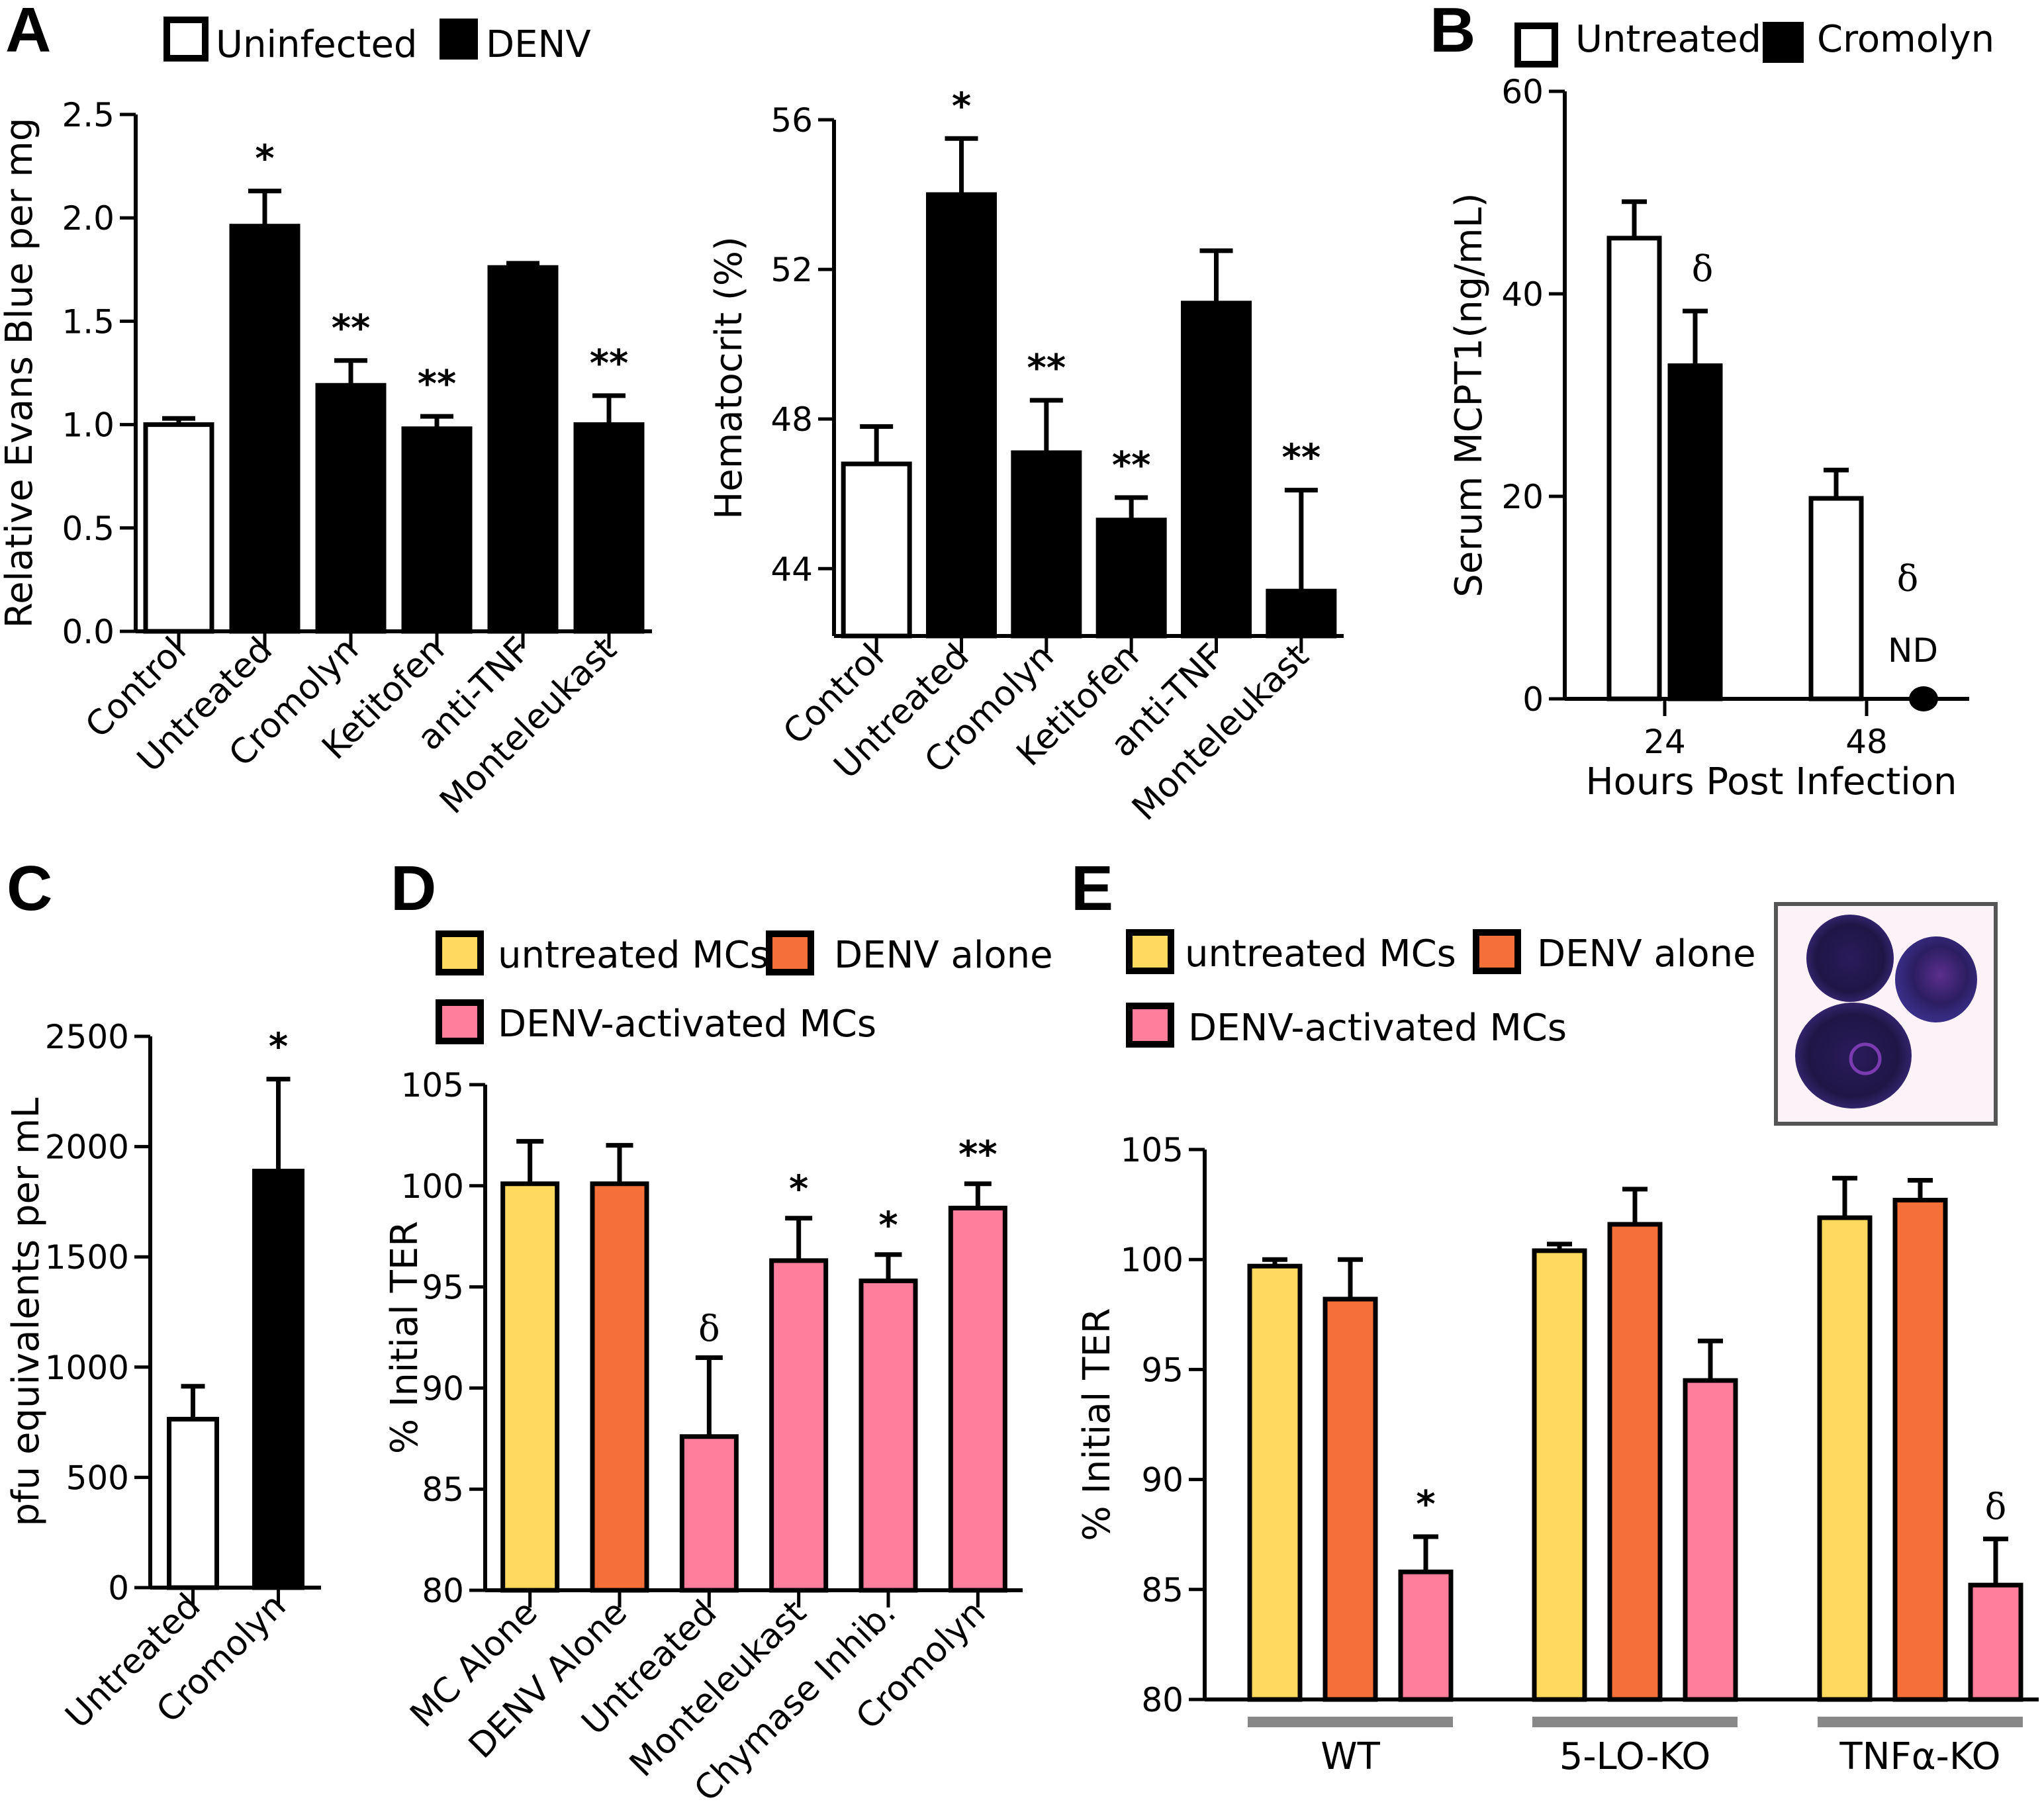  Describe the element at coordinates (88, 218) in the screenshot. I see `y-tick-label: 2.0` at that location.